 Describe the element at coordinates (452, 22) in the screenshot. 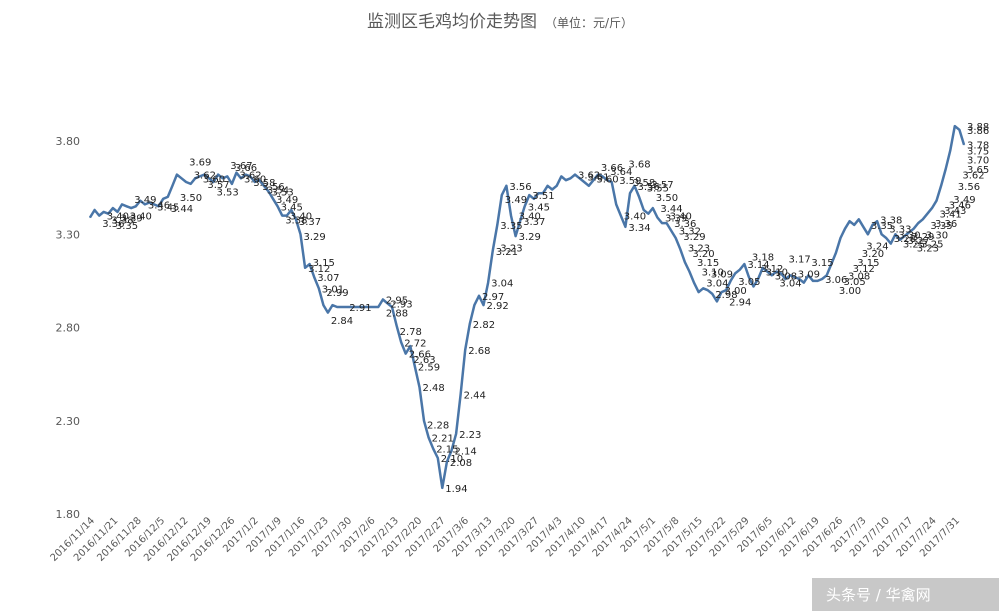

I see `chart-title-main: 监测区毛鸡均价走势图` at that location.